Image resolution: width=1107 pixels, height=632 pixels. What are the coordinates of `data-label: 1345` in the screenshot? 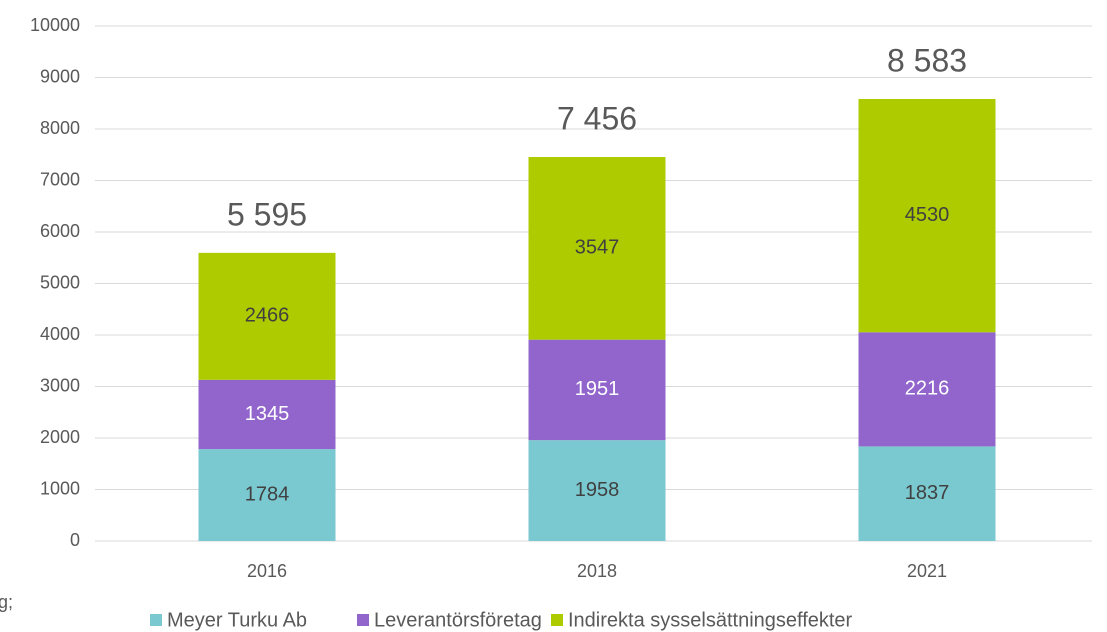 It's located at (267, 414).